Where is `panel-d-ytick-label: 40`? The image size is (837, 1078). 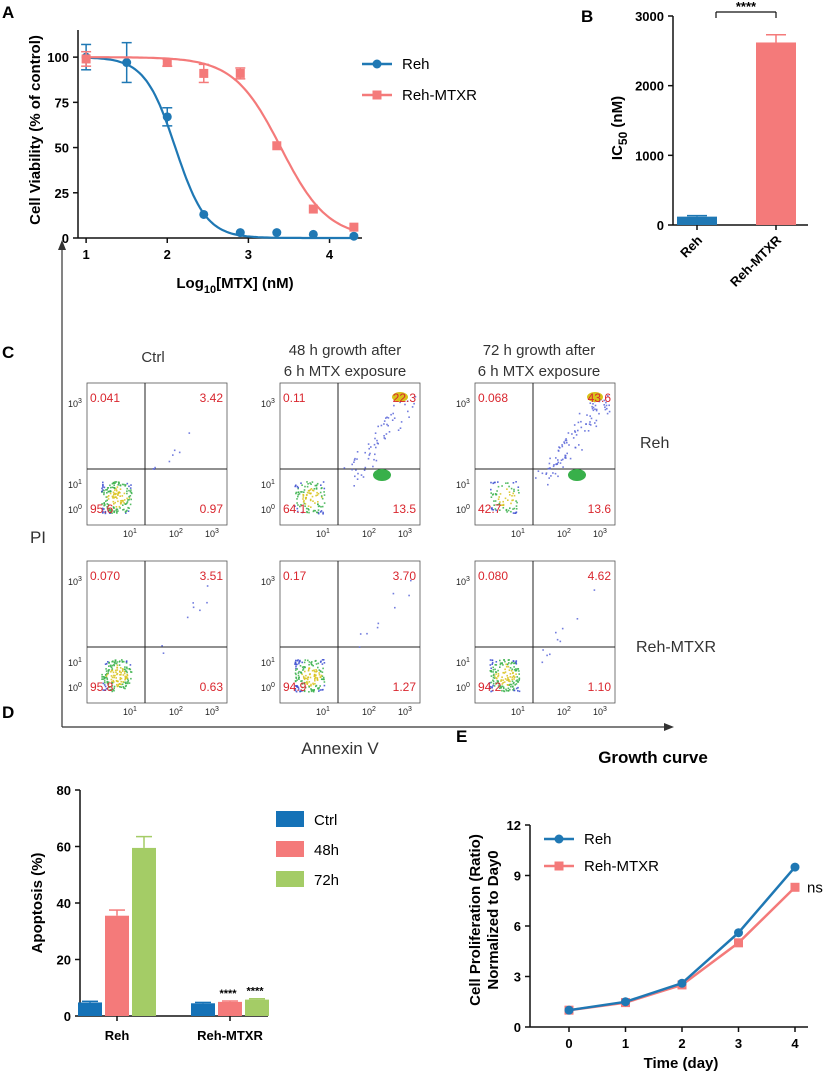
panel-d-ytick-label: 40 is located at coordinates (64, 903).